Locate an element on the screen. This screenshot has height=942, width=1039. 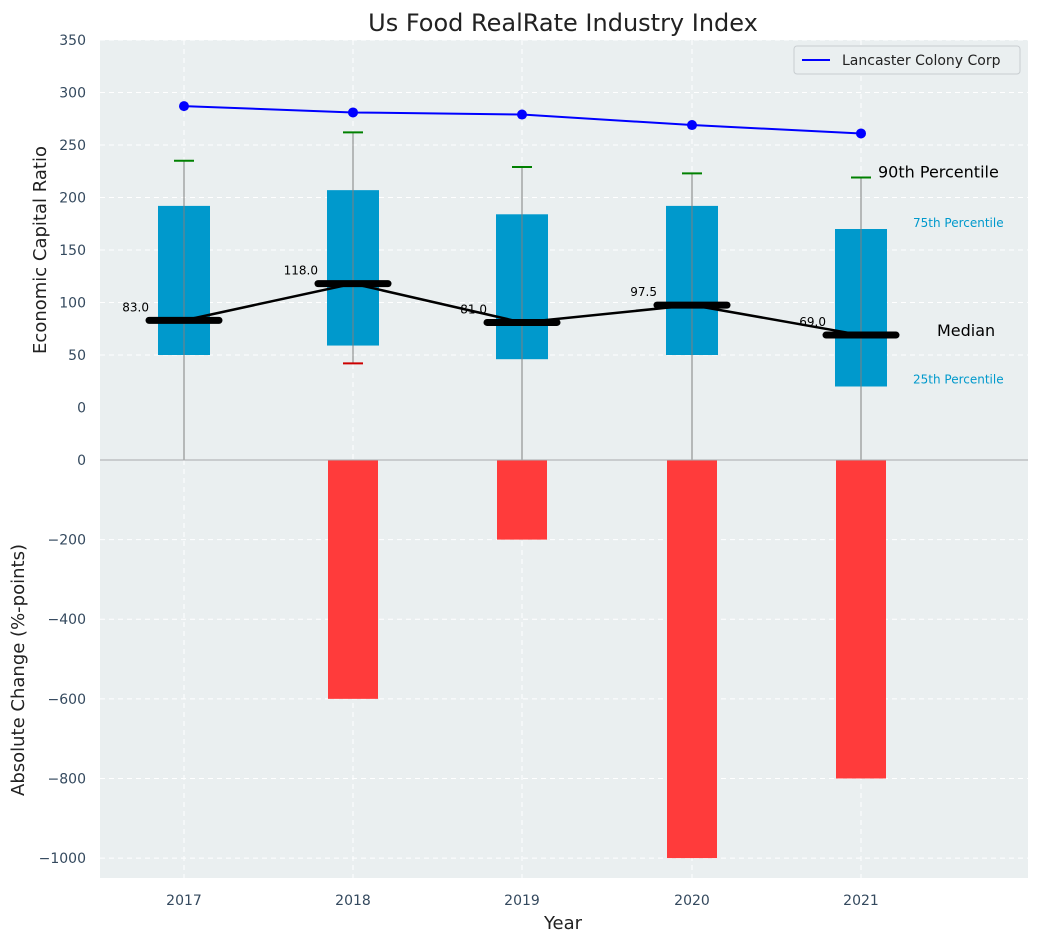
top-y-tick-label: 350 is located at coordinates (72, 41).